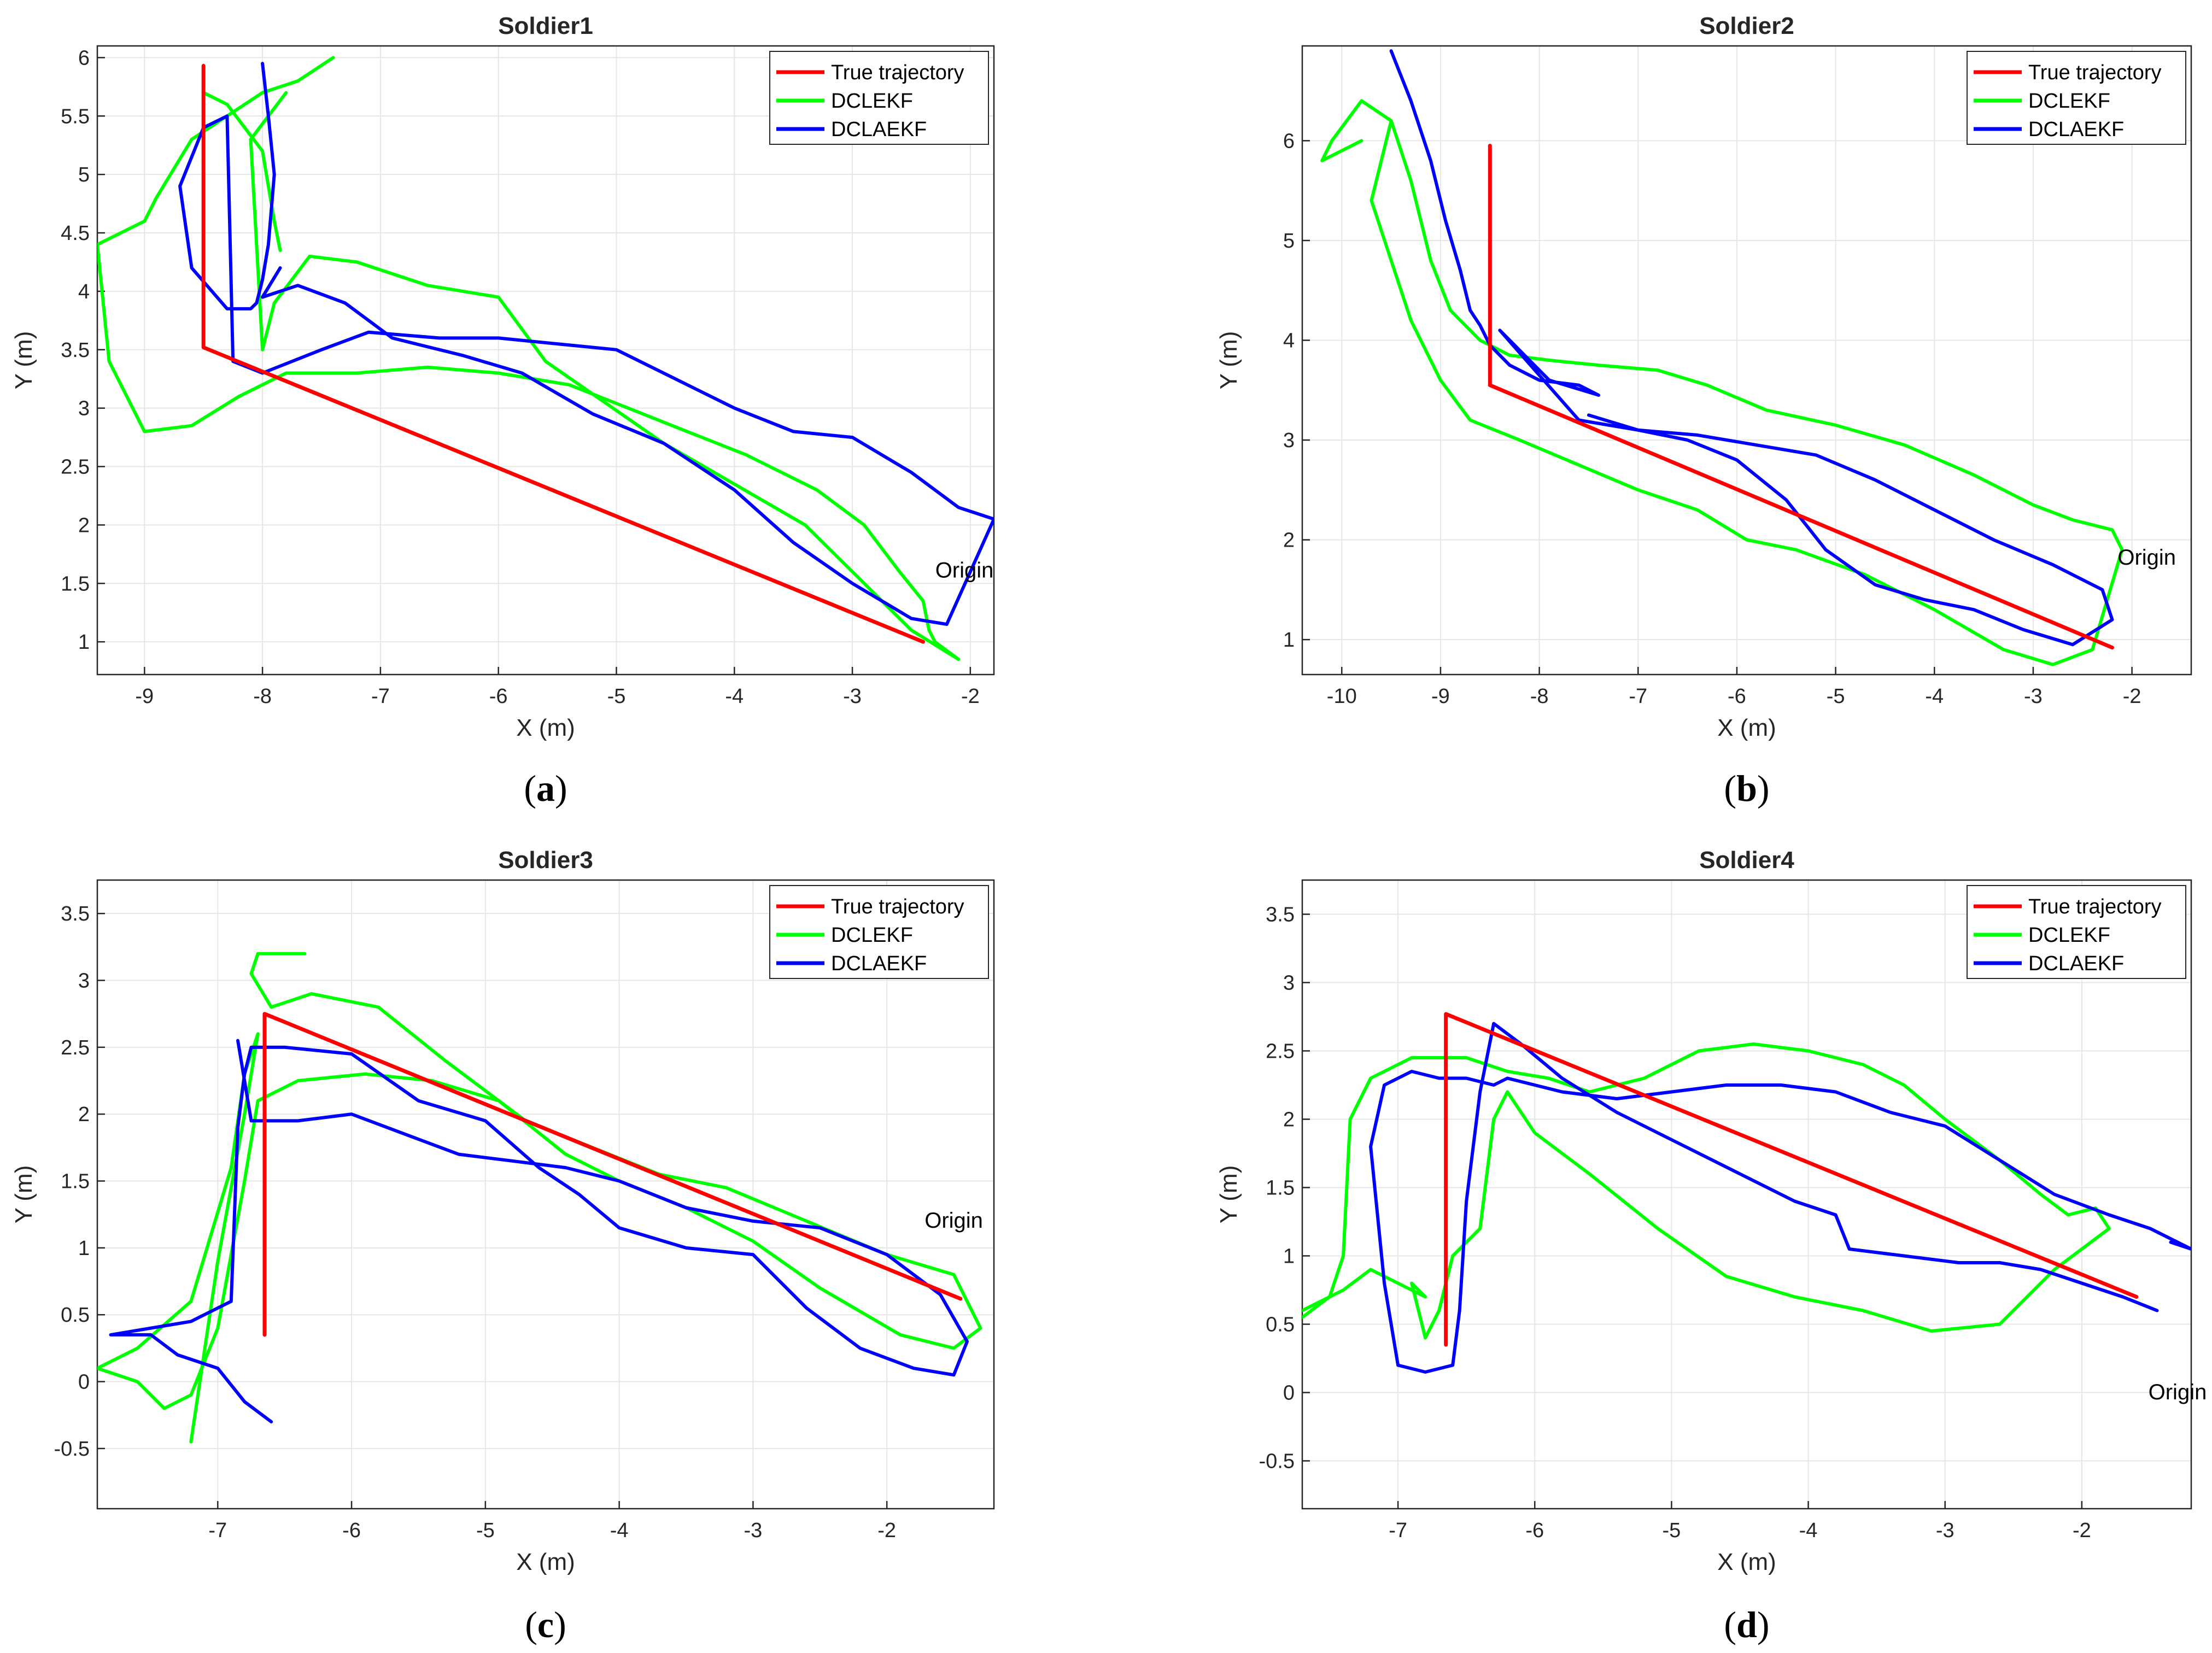 This screenshot has width=2212, height=1653. What do you see at coordinates (545, 26) in the screenshot?
I see `chart-title: Soldier1` at bounding box center [545, 26].